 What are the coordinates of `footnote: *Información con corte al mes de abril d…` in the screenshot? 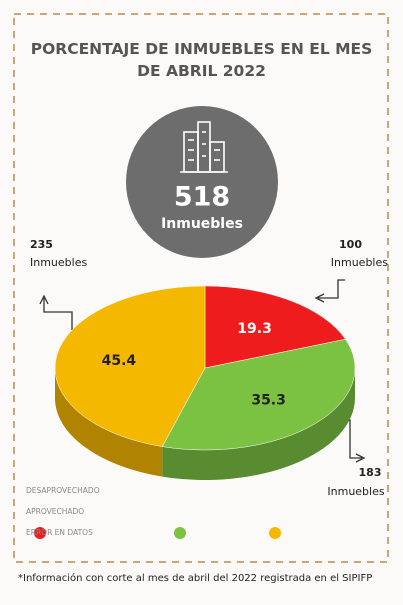 It's located at (195, 578).